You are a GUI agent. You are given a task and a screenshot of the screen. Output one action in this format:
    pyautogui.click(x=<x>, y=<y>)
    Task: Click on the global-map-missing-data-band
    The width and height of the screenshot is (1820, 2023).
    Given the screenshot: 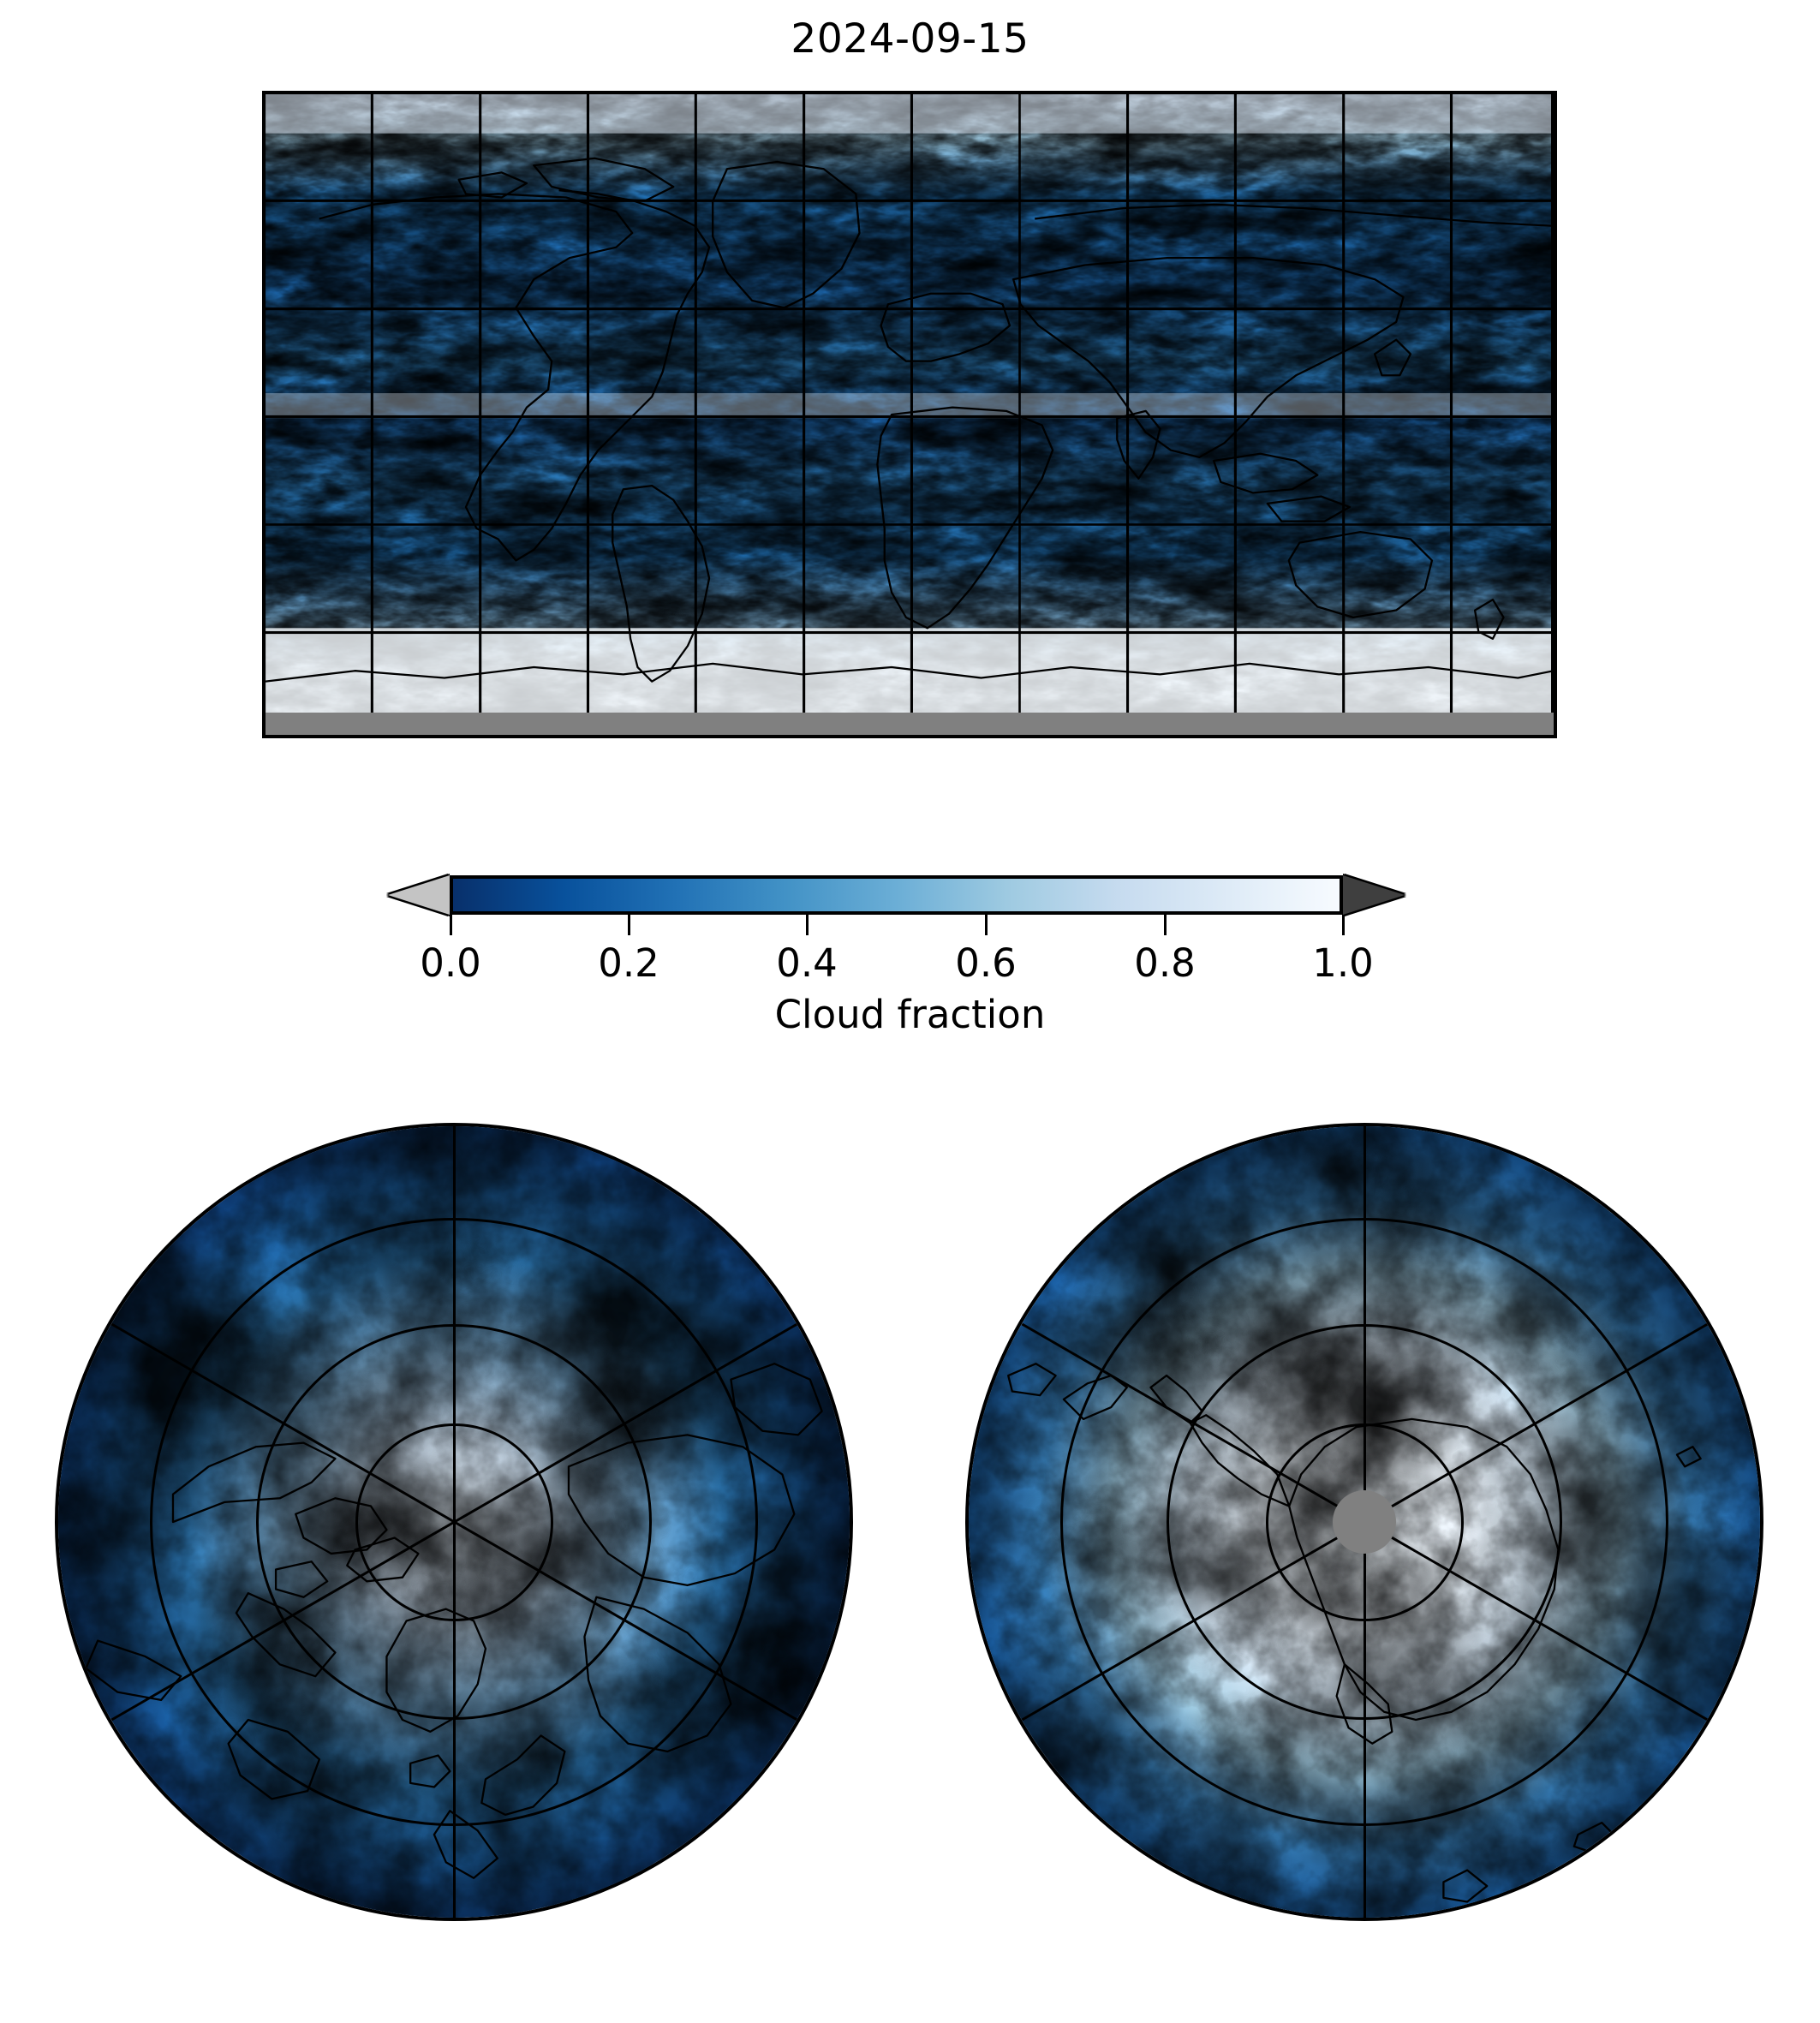 What is the action you would take?
    pyautogui.click(x=910, y=724)
    